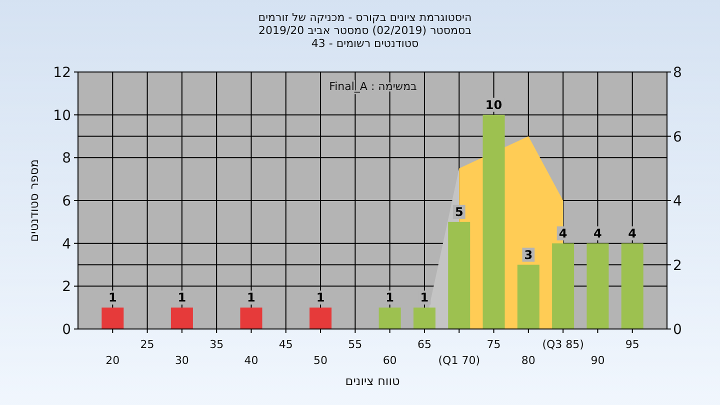 The image size is (720, 405). Describe the element at coordinates (677, 73) in the screenshot. I see `y2-tick-label: 8` at that location.